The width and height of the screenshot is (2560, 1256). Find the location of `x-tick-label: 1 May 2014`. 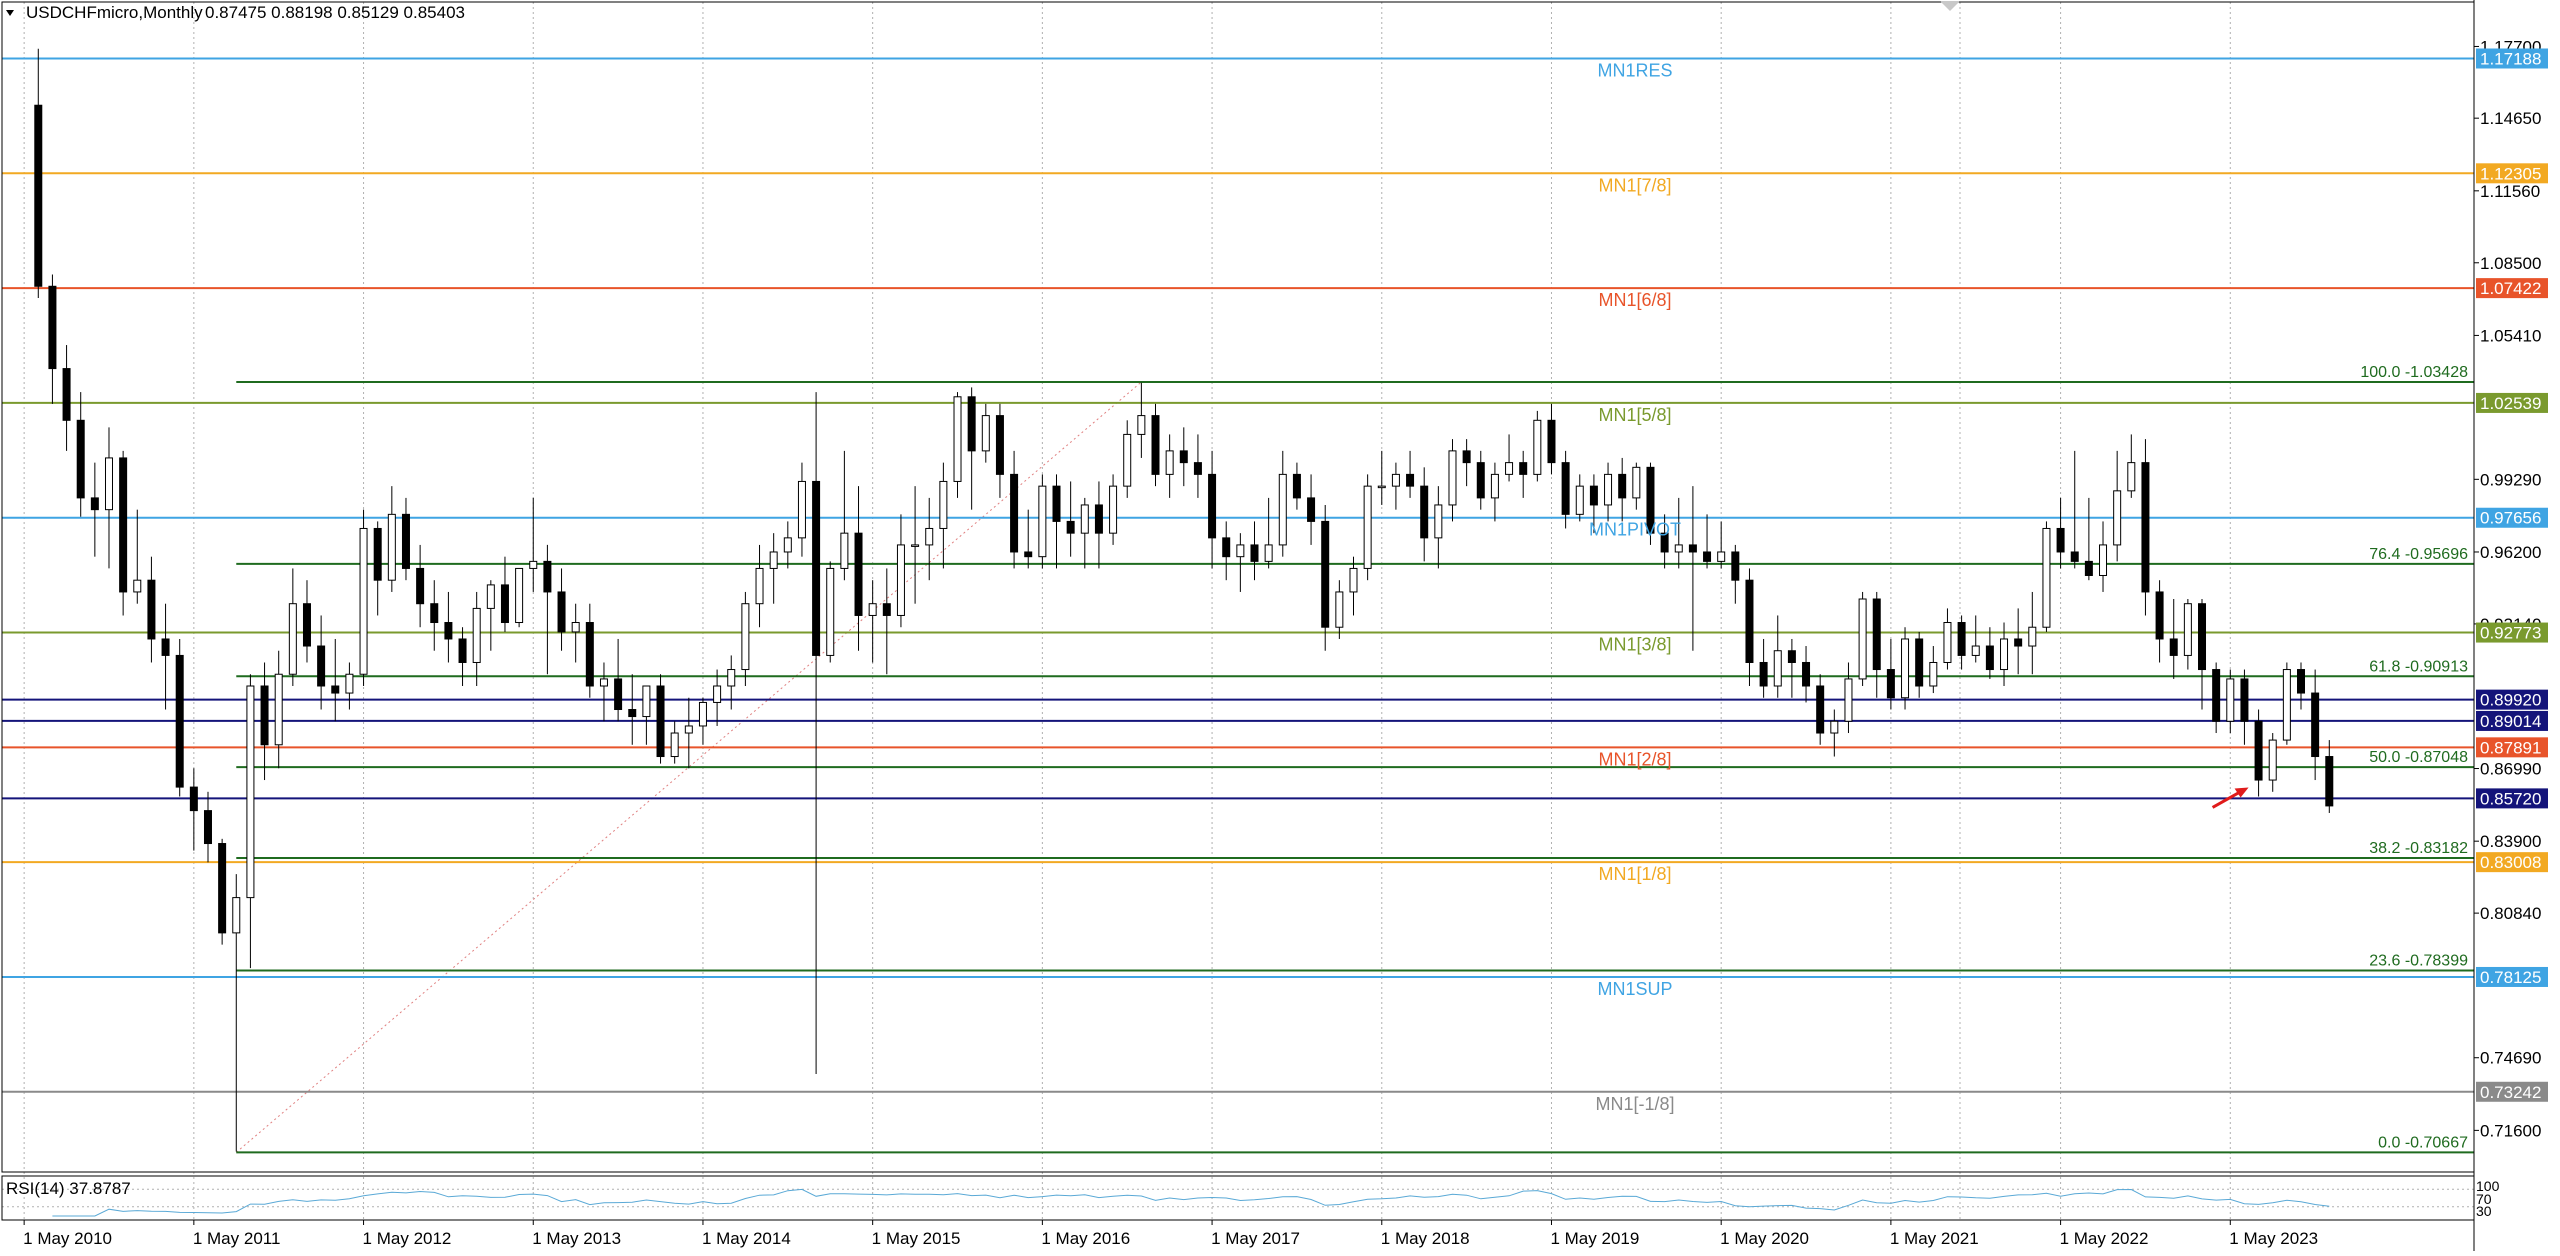

x-tick-label: 1 May 2014 is located at coordinates (746, 1238).